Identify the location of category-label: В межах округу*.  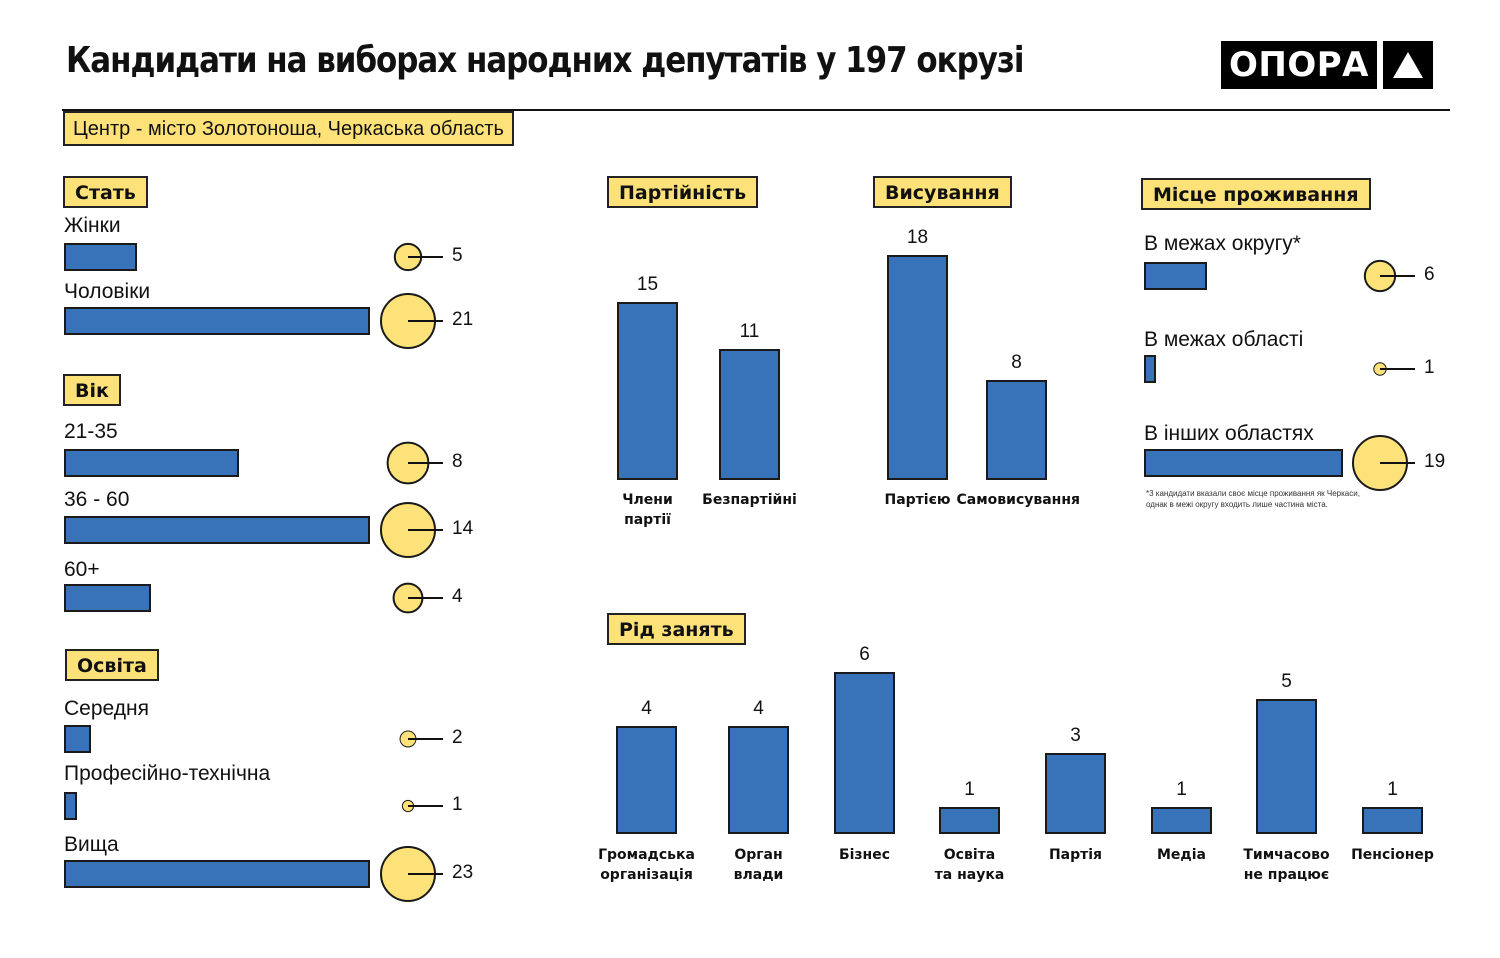
(1222, 243).